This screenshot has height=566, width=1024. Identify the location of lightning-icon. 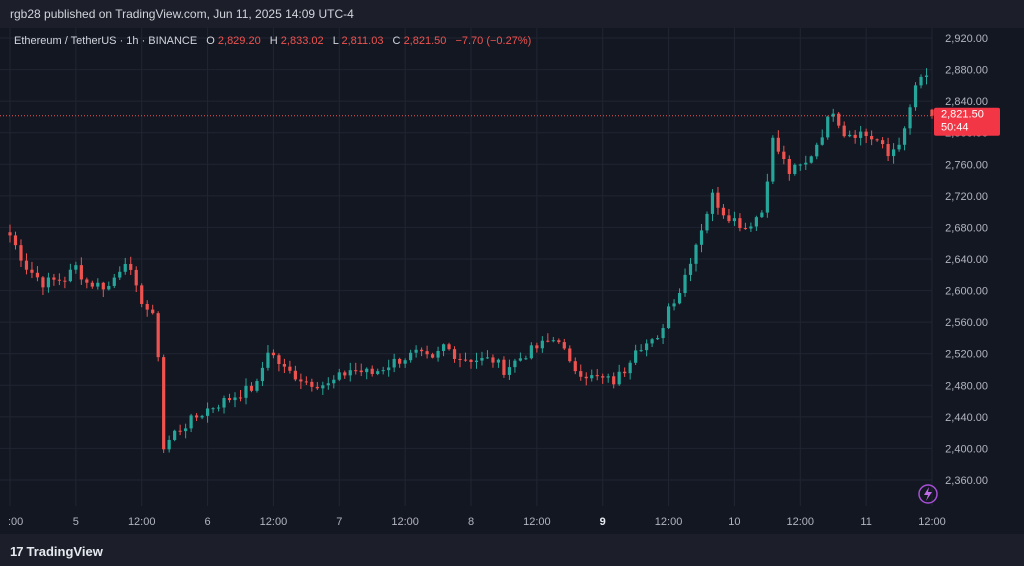
(928, 494).